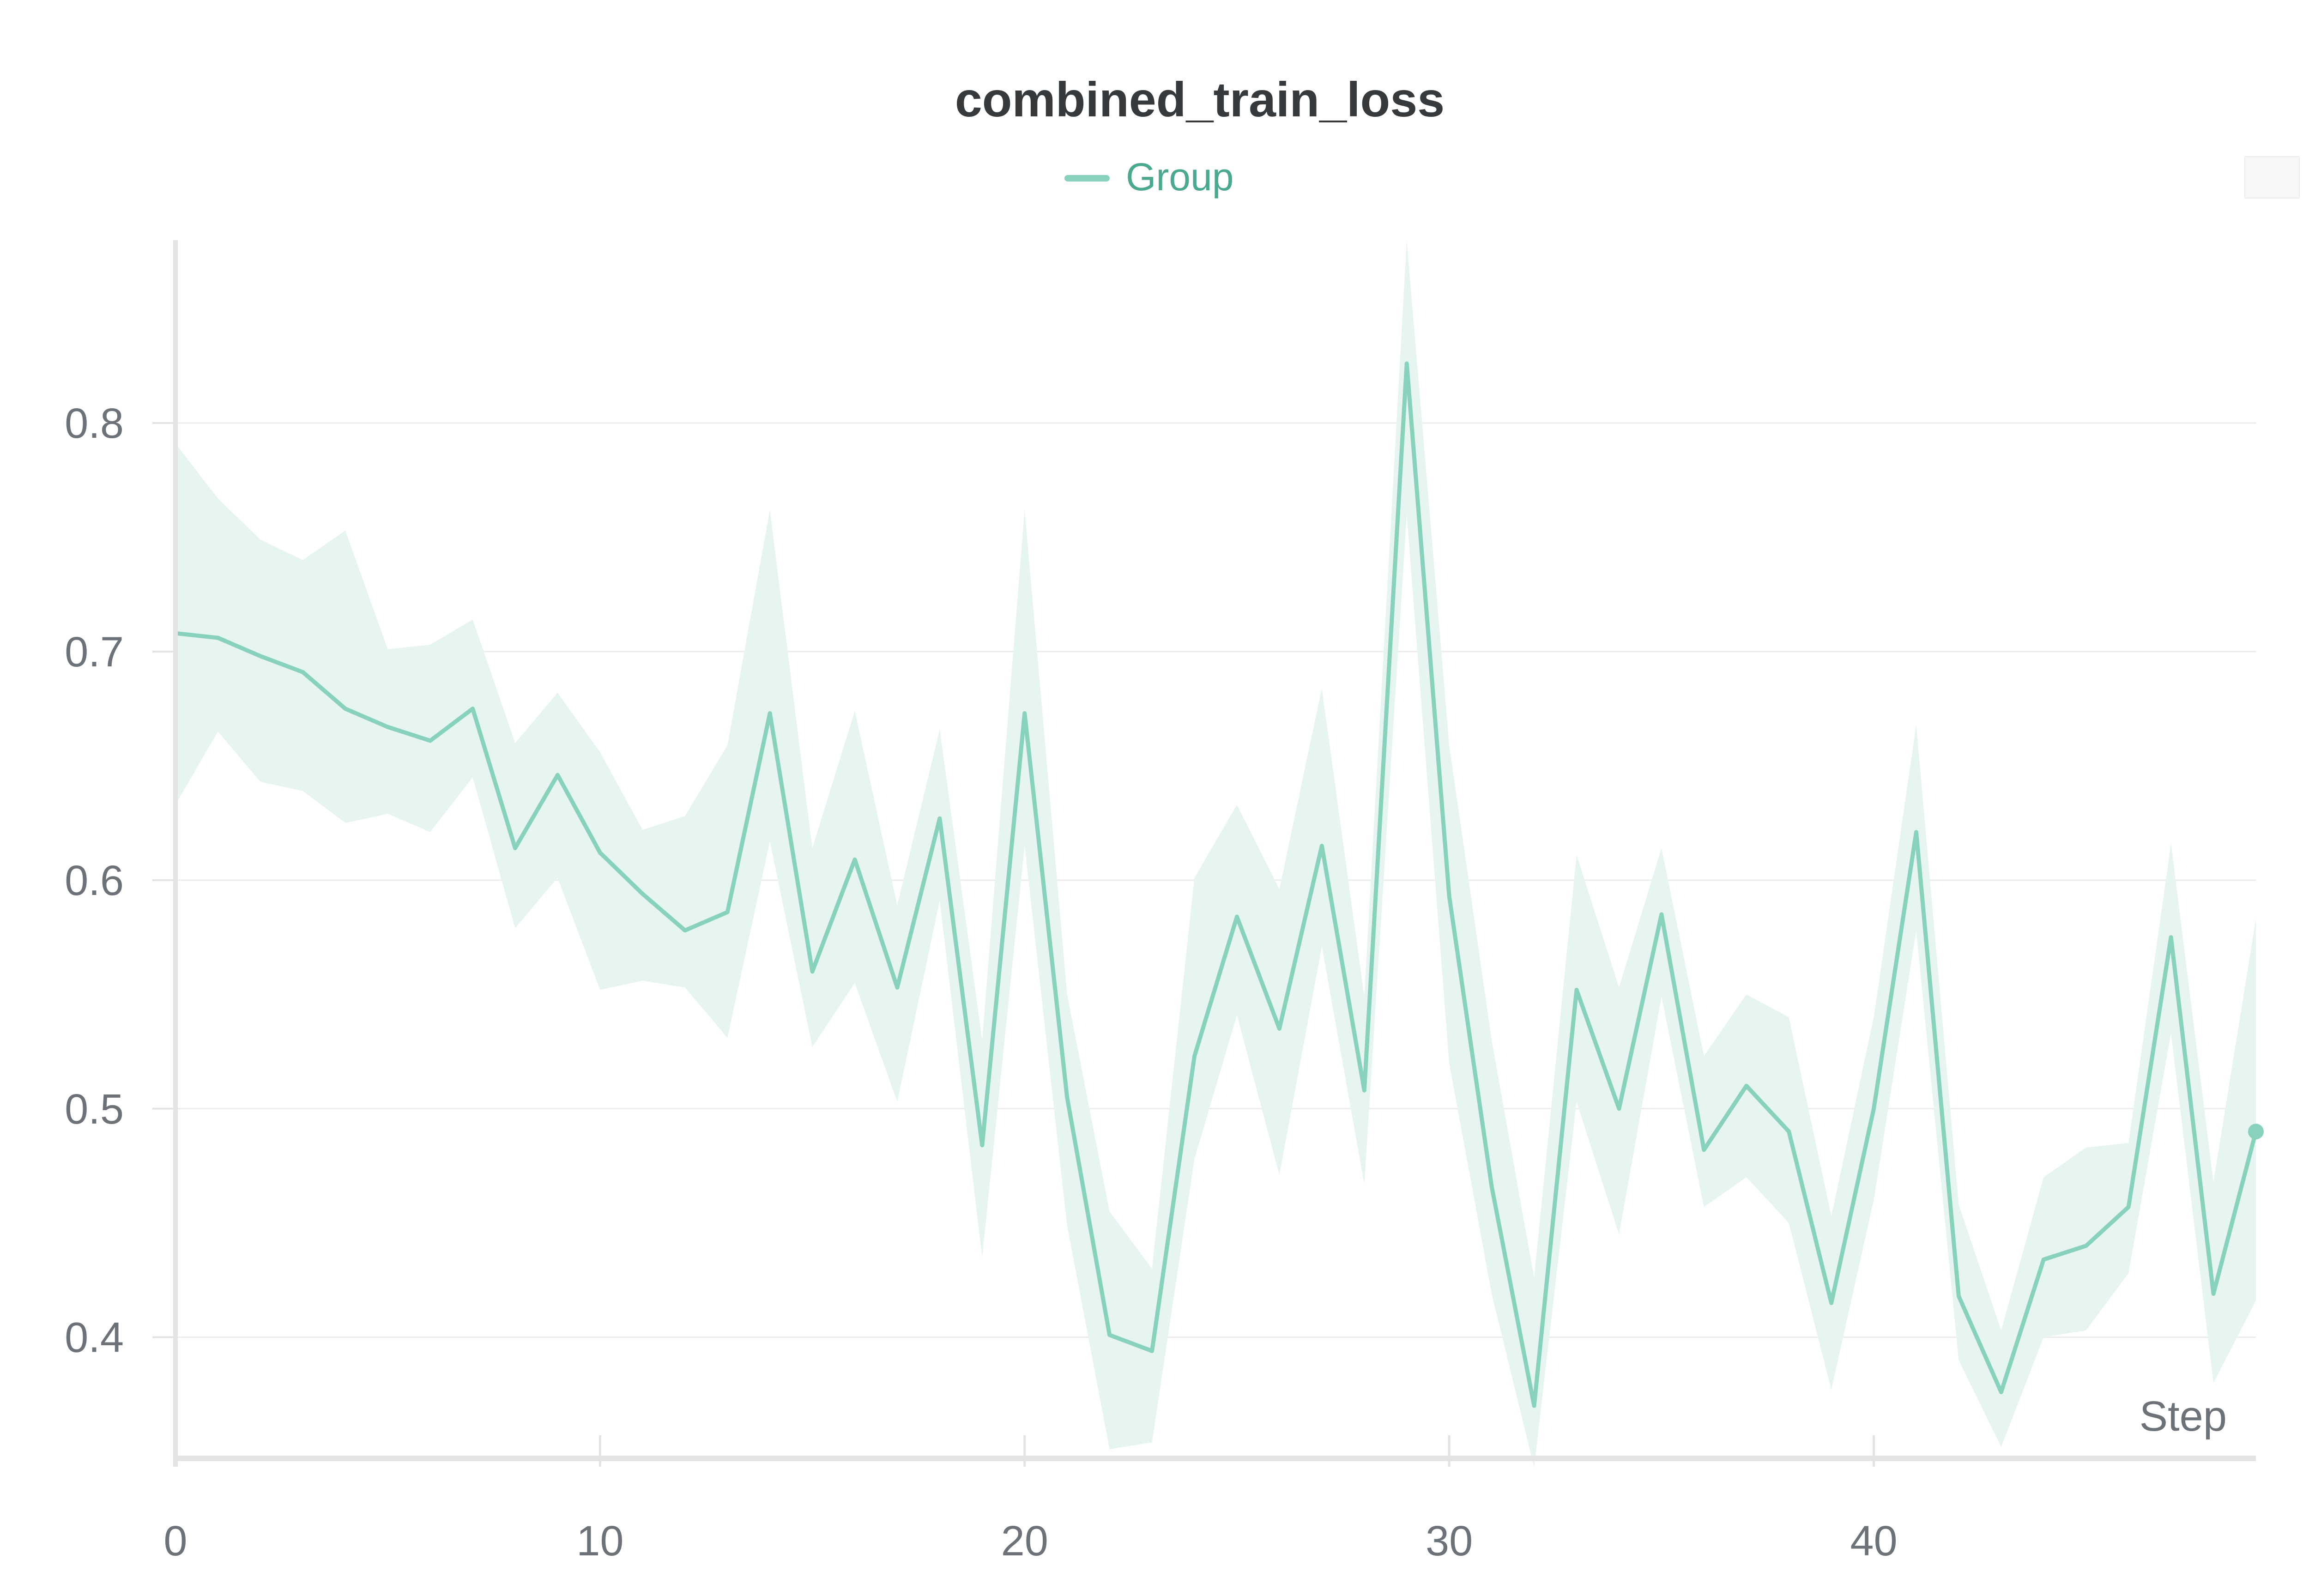 The width and height of the screenshot is (2309, 1596). I want to click on panel-menu-button, so click(2272, 177).